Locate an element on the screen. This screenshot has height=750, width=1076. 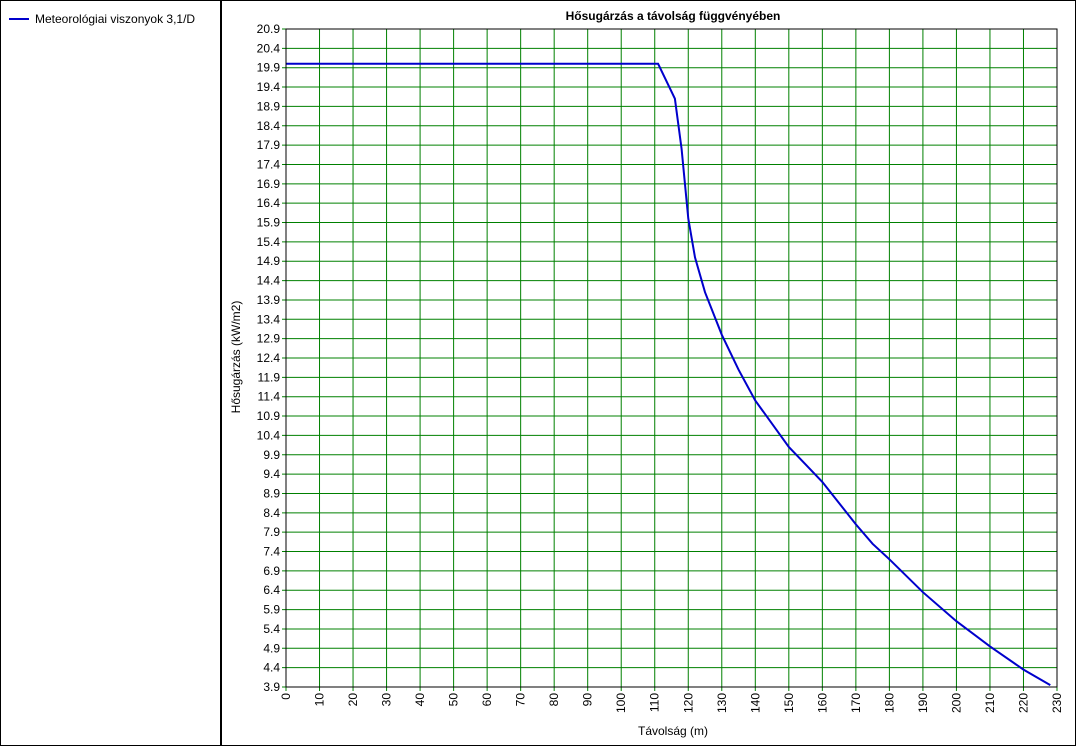
y-tick-label: 15.4 is located at coordinates (269, 242).